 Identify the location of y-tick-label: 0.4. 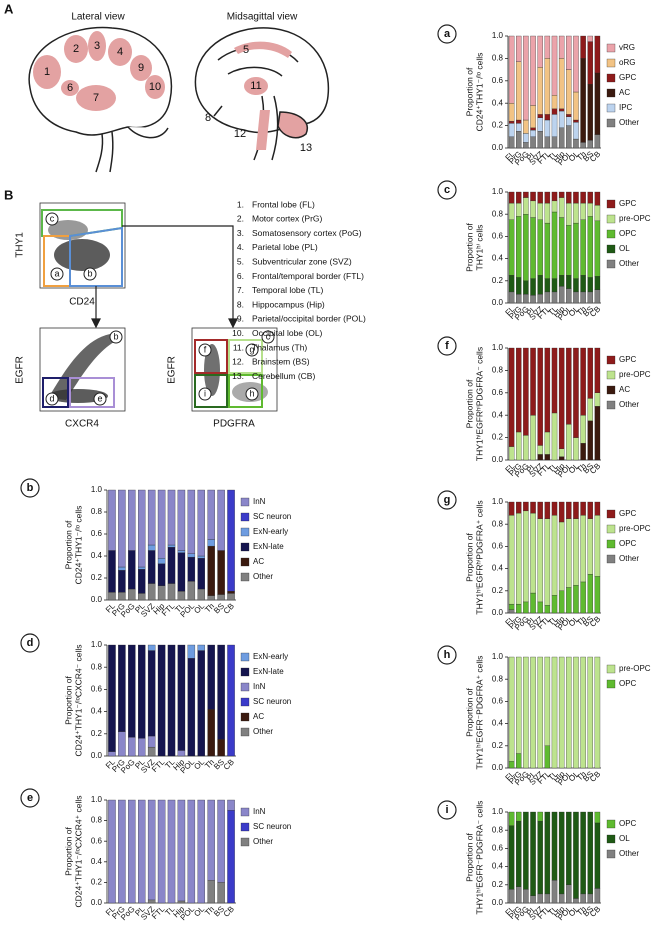
(498, 102).